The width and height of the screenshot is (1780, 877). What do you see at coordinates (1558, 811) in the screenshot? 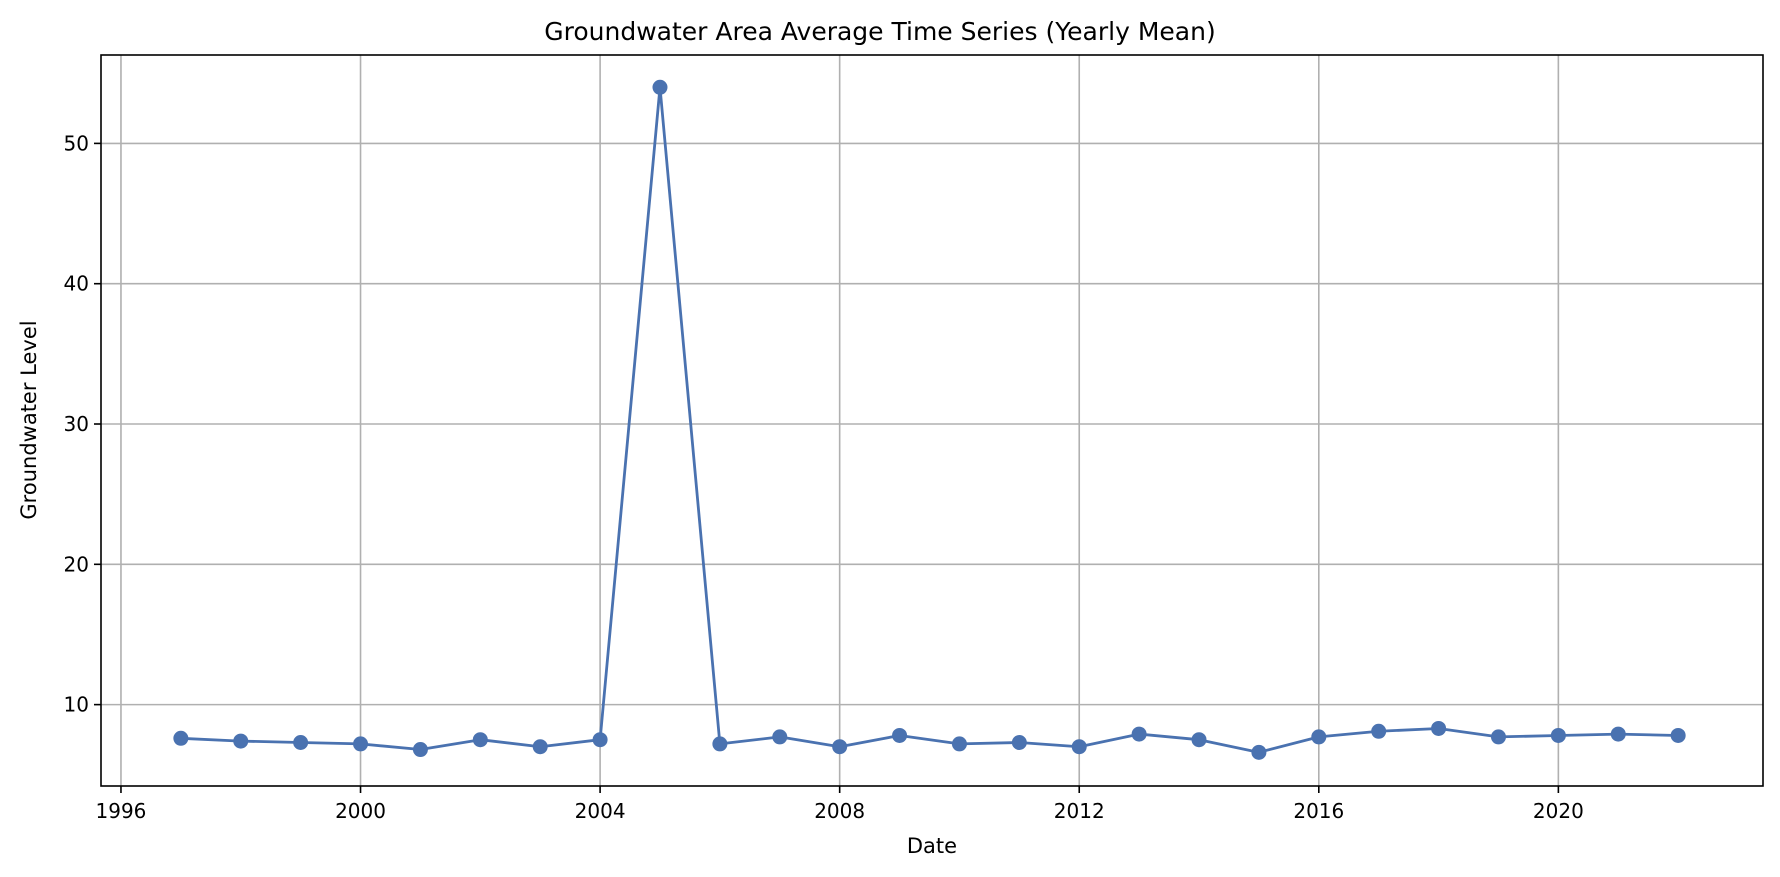
I see `x-tick-label: 2020` at bounding box center [1558, 811].